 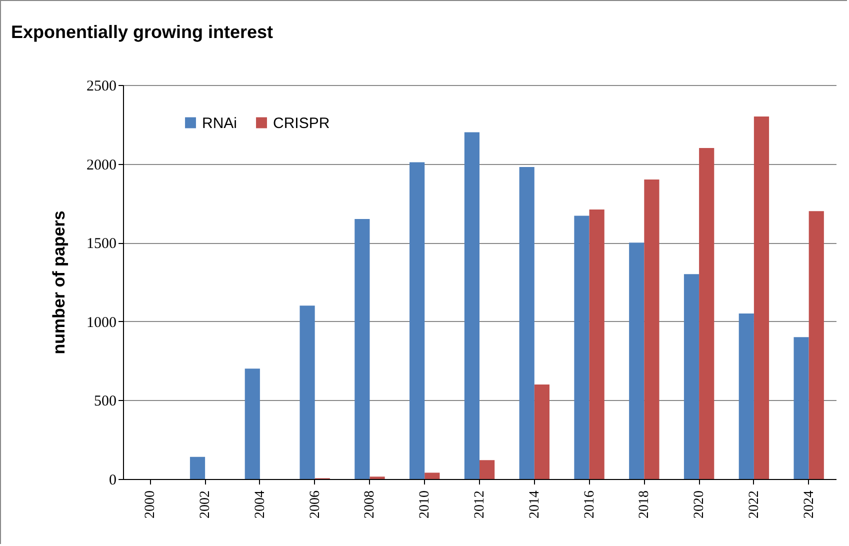 I want to click on x-tick-label: 2018, so click(x=644, y=504).